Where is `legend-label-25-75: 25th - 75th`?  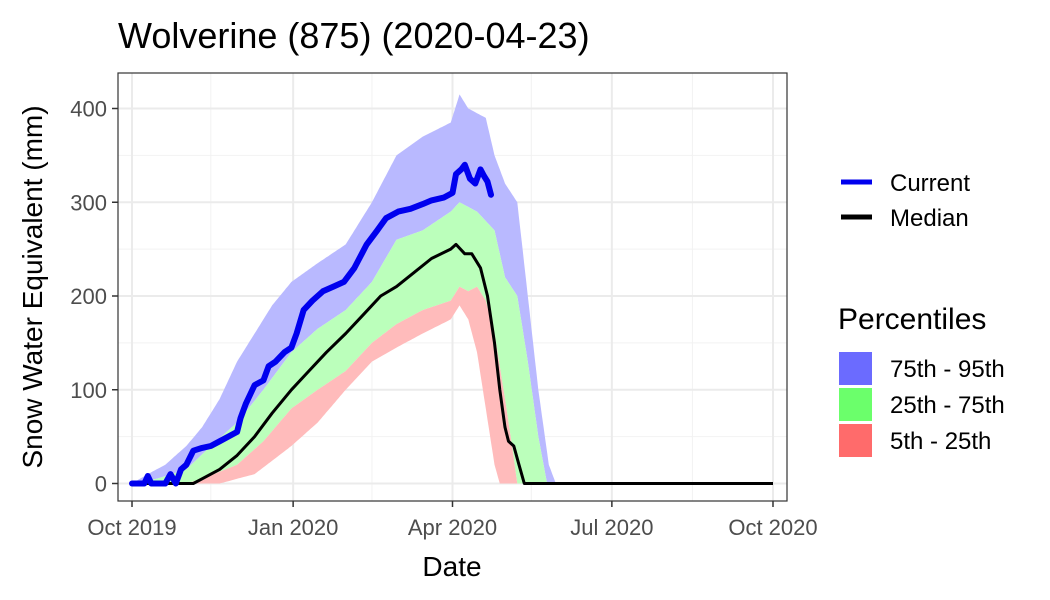 legend-label-25-75: 25th - 75th is located at coordinates (947, 405).